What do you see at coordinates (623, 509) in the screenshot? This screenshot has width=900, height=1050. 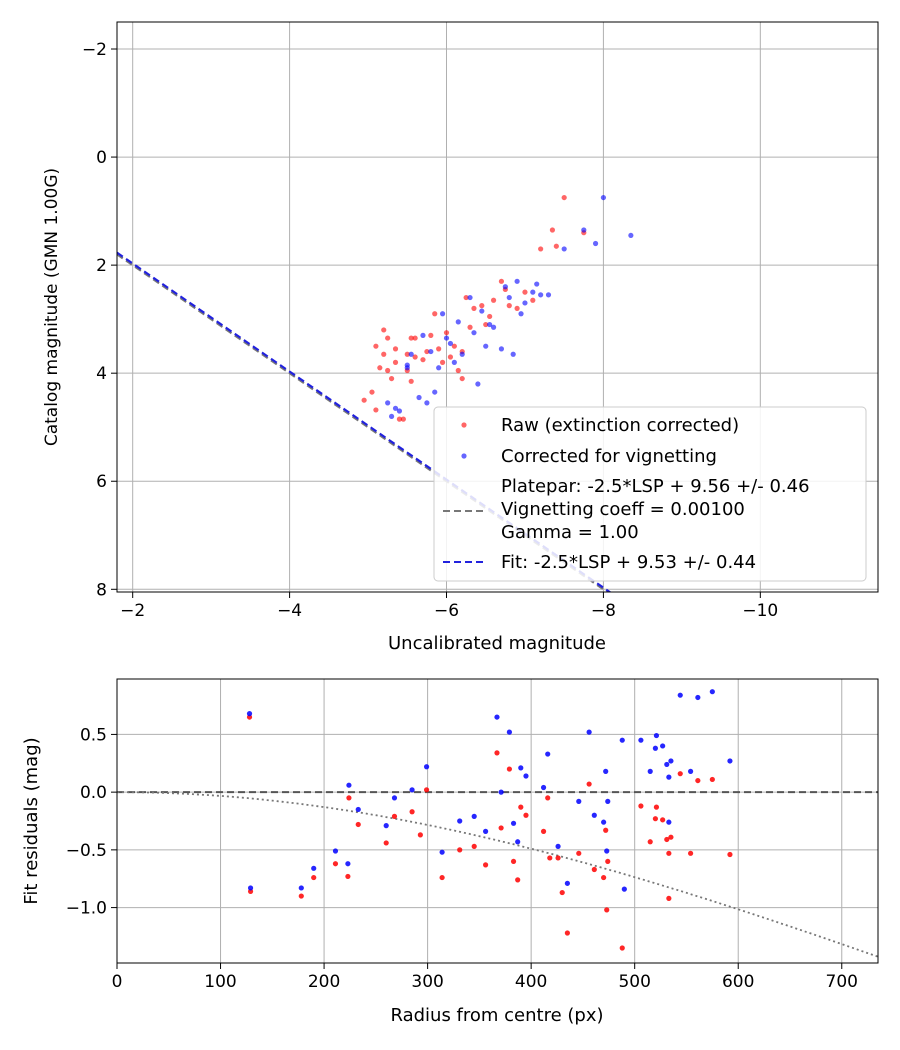 I see `legend-vignetting-label: Vignetting coeff = 0.00100` at bounding box center [623, 509].